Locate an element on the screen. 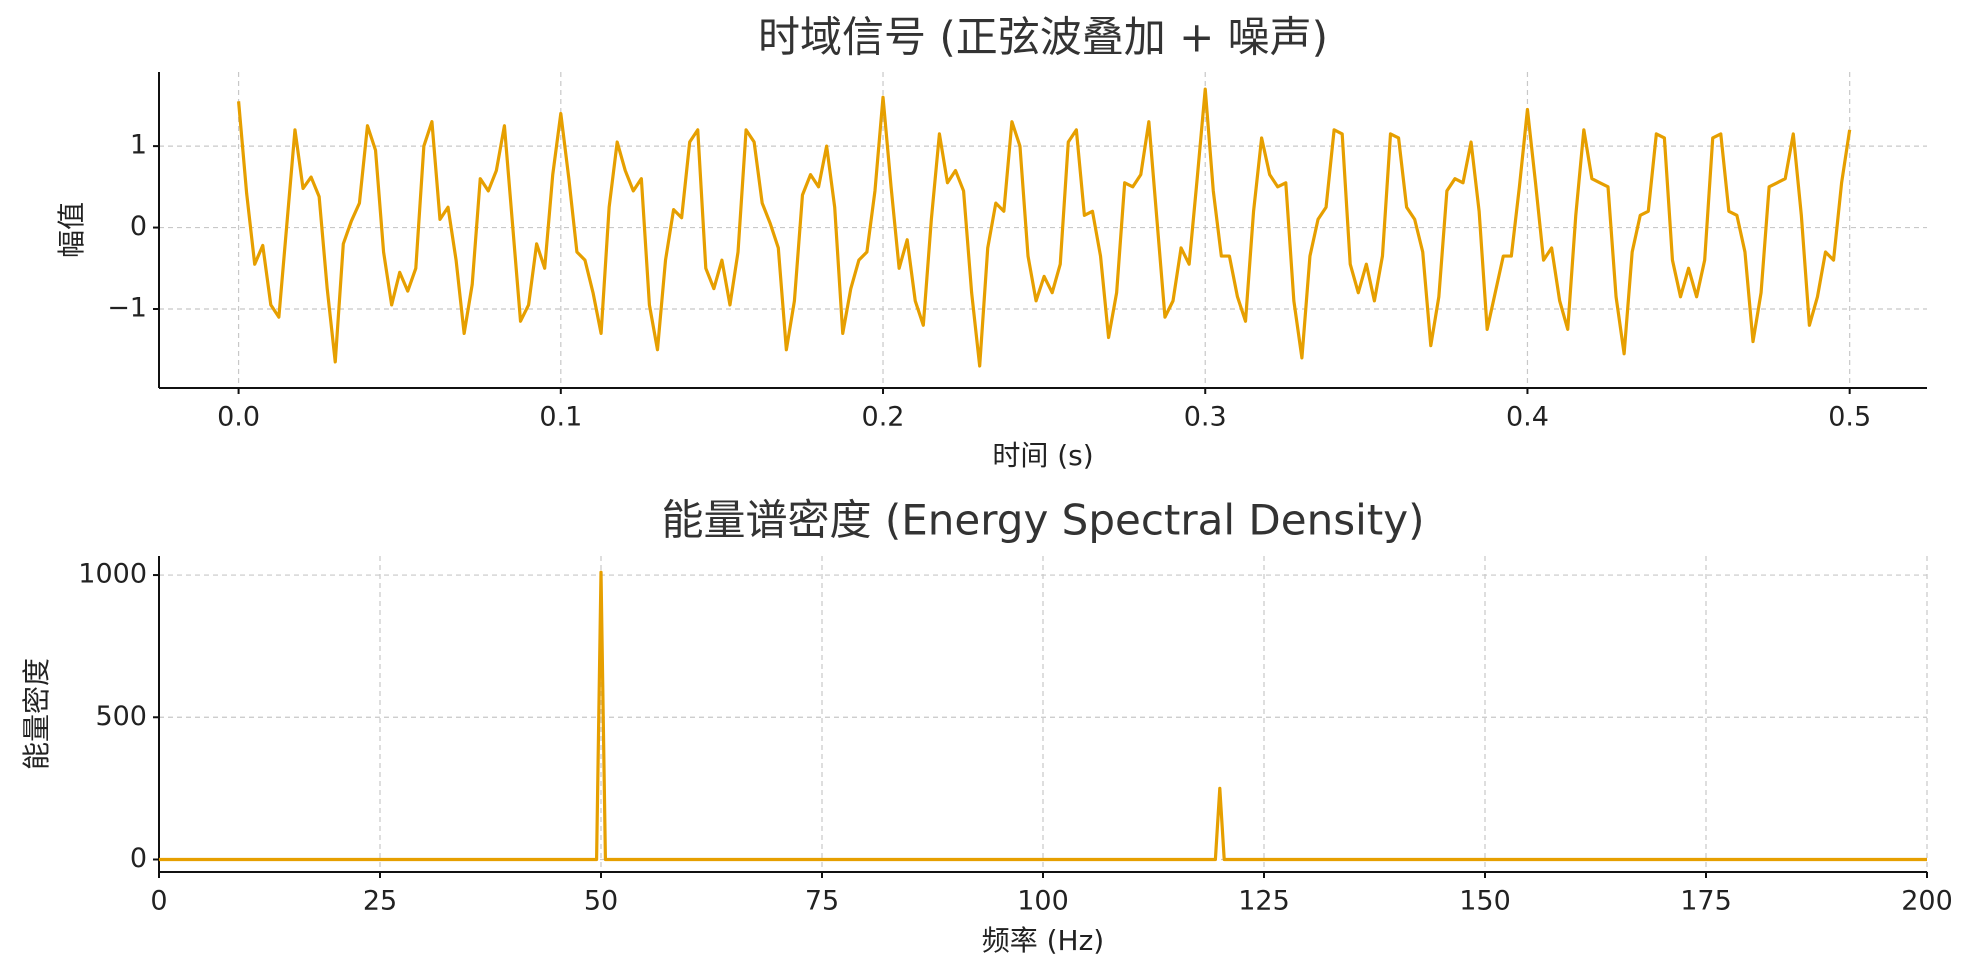  y-axis-label: 幅值 is located at coordinates (71, 230).